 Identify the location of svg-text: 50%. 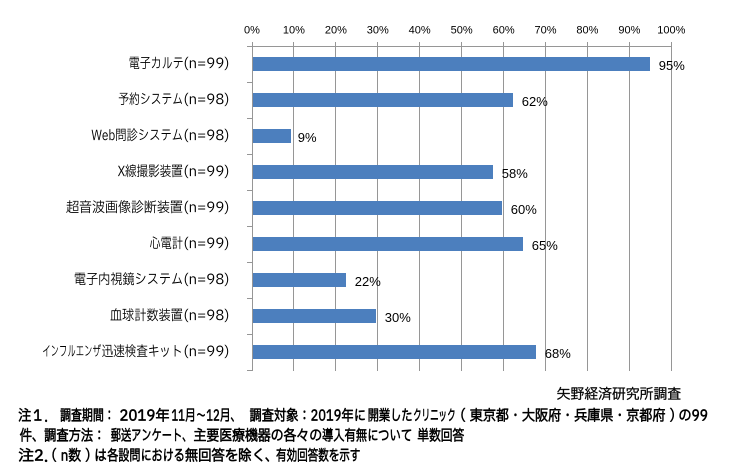
(462, 31).